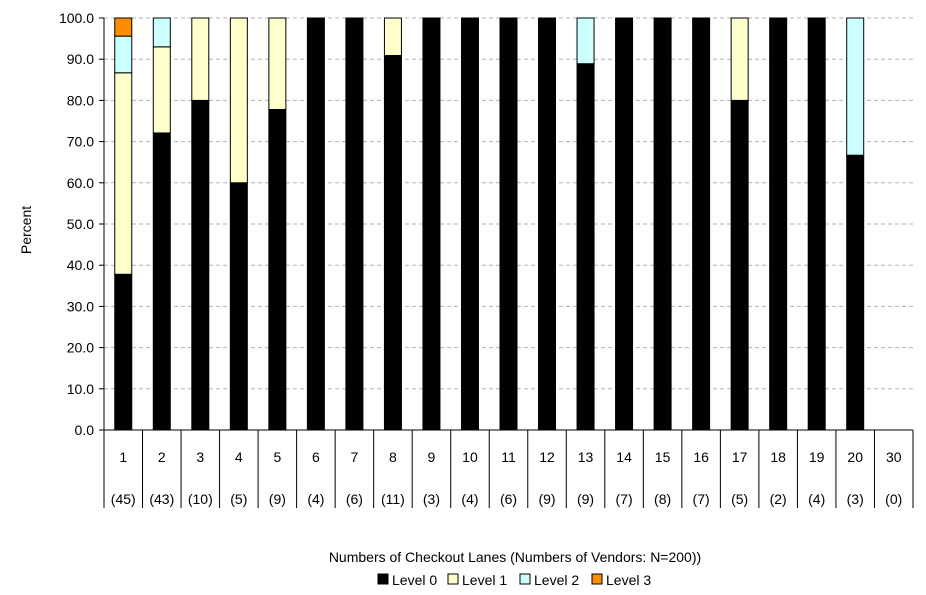 The height and width of the screenshot is (595, 926). What do you see at coordinates (123, 499) in the screenshot?
I see `x-vendor-count-label: (45)` at bounding box center [123, 499].